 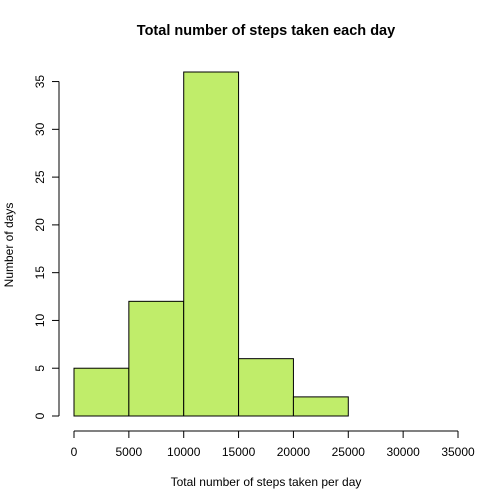 I want to click on x-tick-label: 0, so click(x=74, y=452).